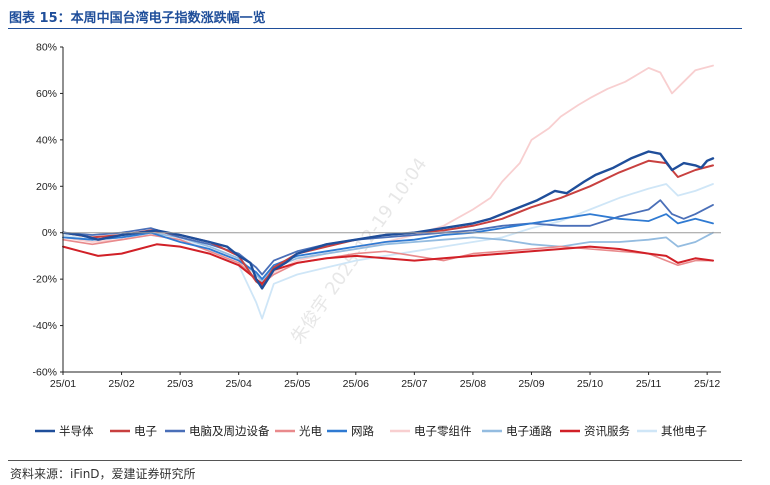  I want to click on legend-label-1: 电子, so click(145, 431).